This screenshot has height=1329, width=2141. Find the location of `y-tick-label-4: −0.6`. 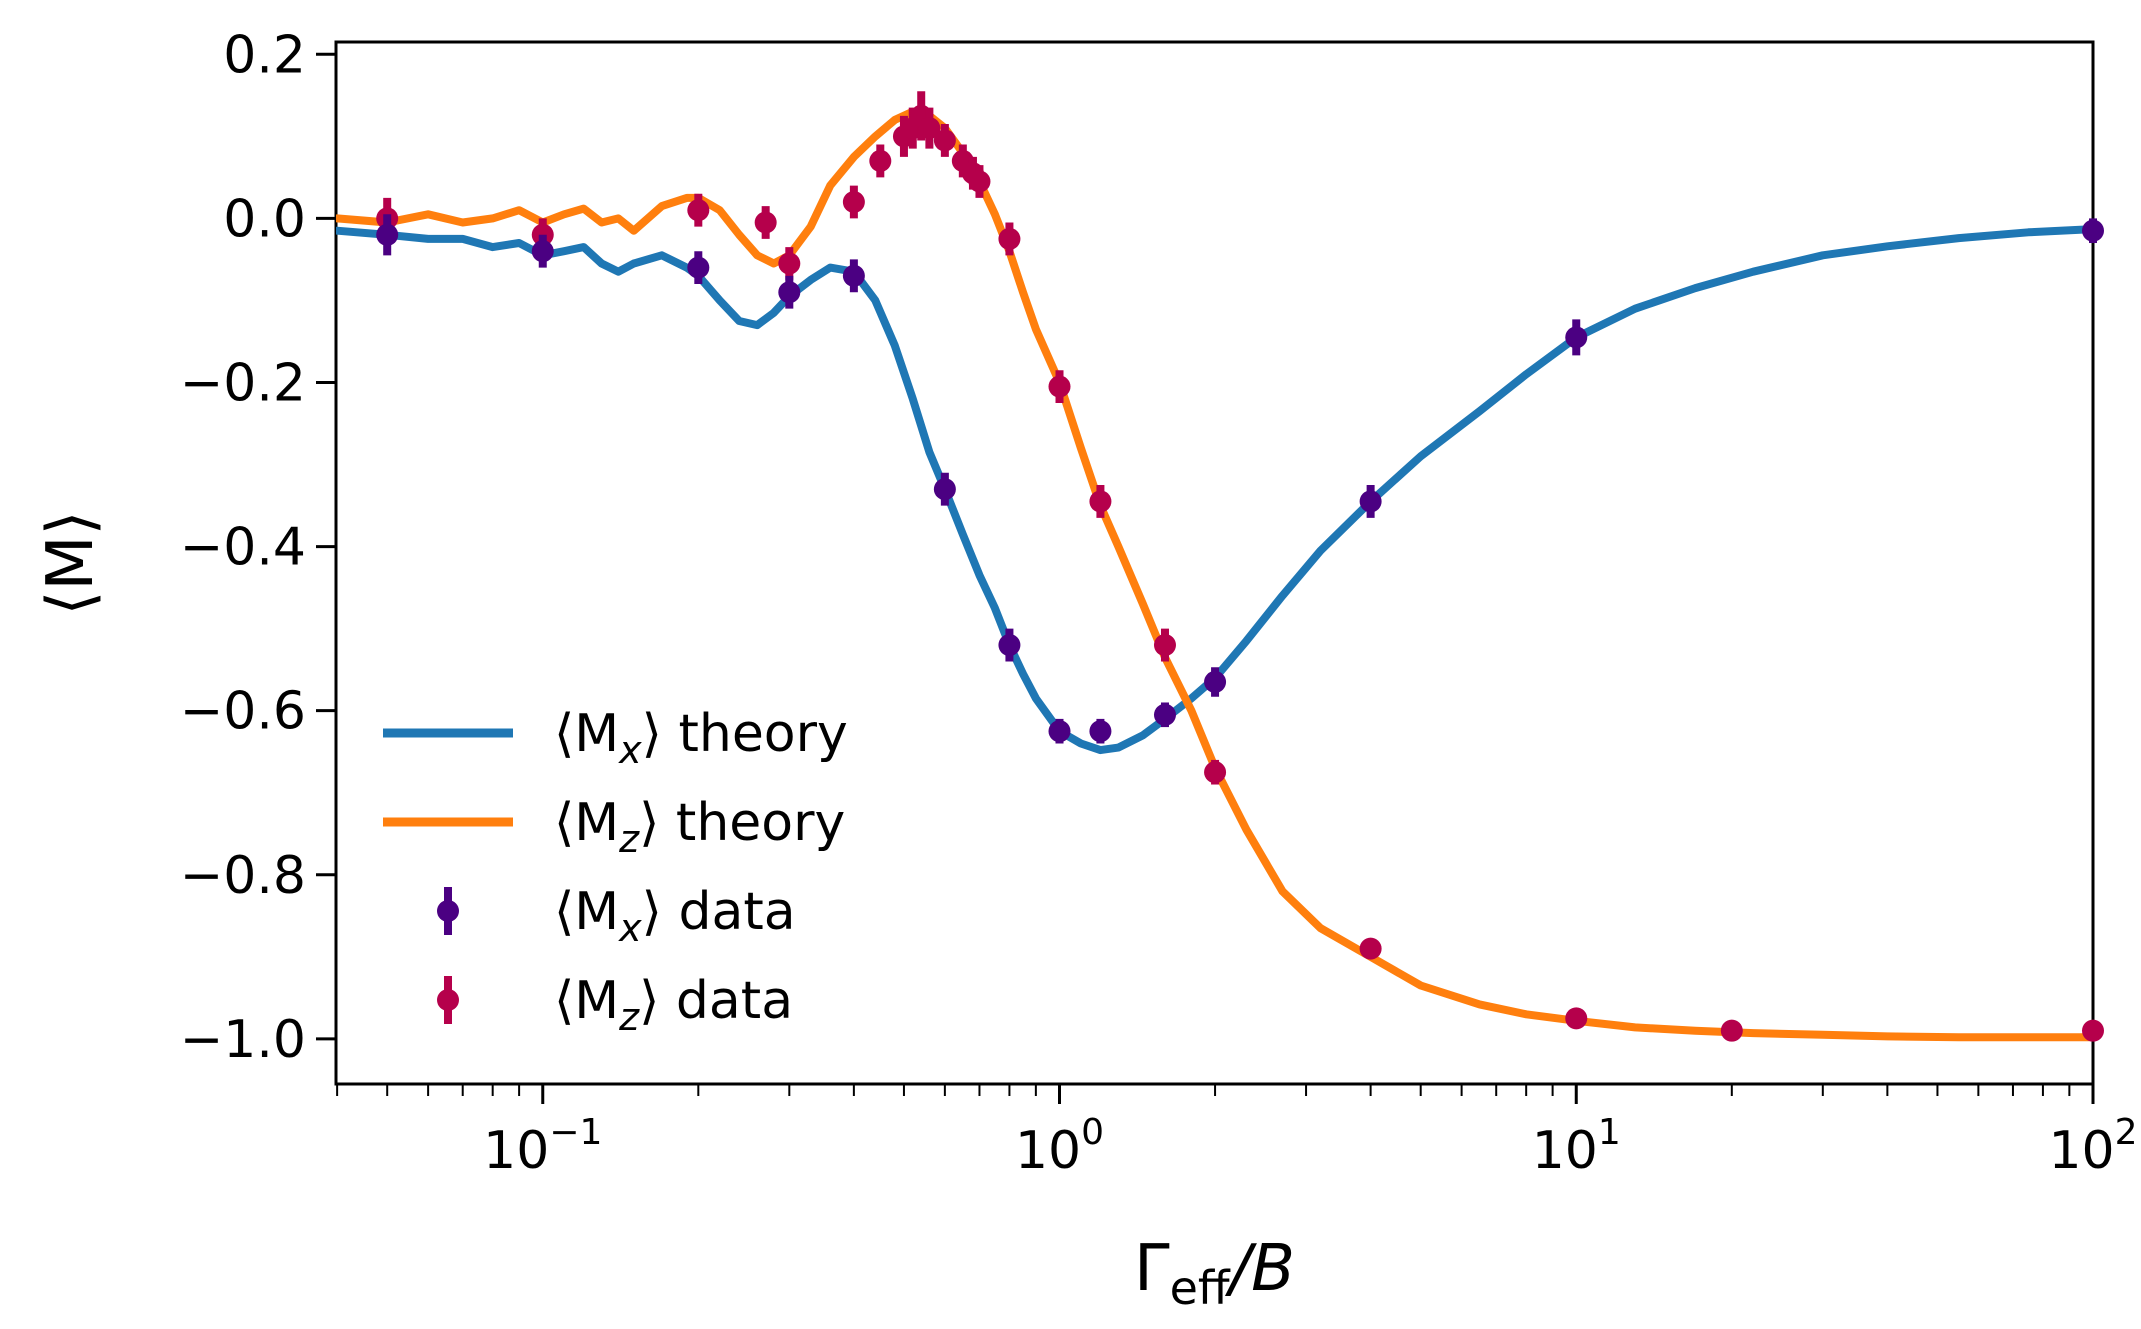

y-tick-label-4: −0.6 is located at coordinates (243, 712).